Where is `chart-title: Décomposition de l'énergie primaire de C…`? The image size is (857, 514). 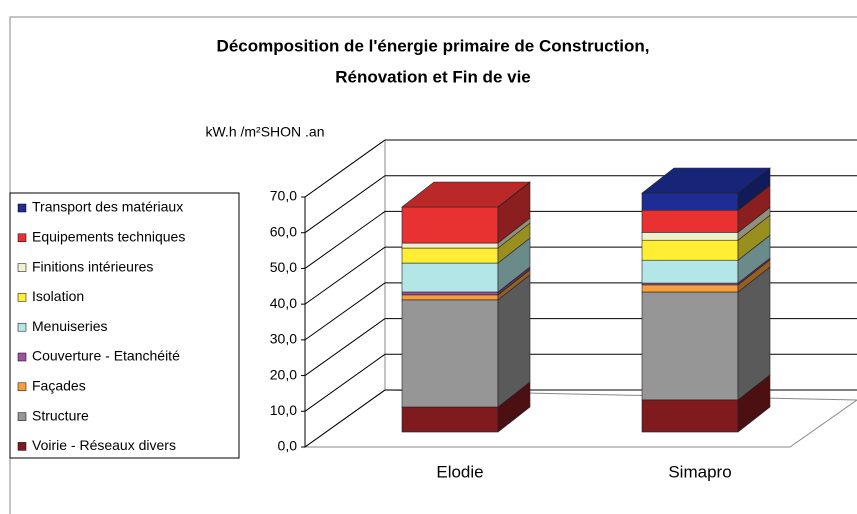
chart-title: Décomposition de l'énergie primaire de C… is located at coordinates (433, 45).